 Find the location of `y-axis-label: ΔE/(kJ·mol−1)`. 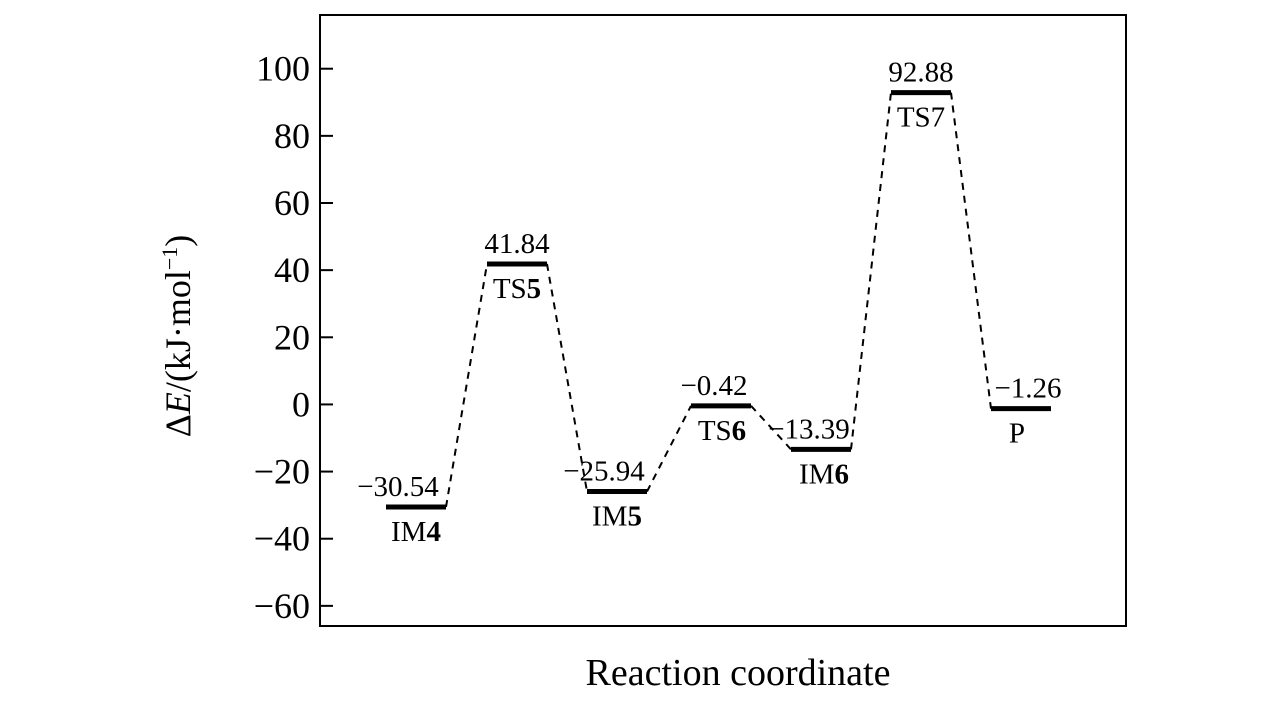

y-axis-label: ΔE/(kJ·mol−1) is located at coordinates (177, 336).